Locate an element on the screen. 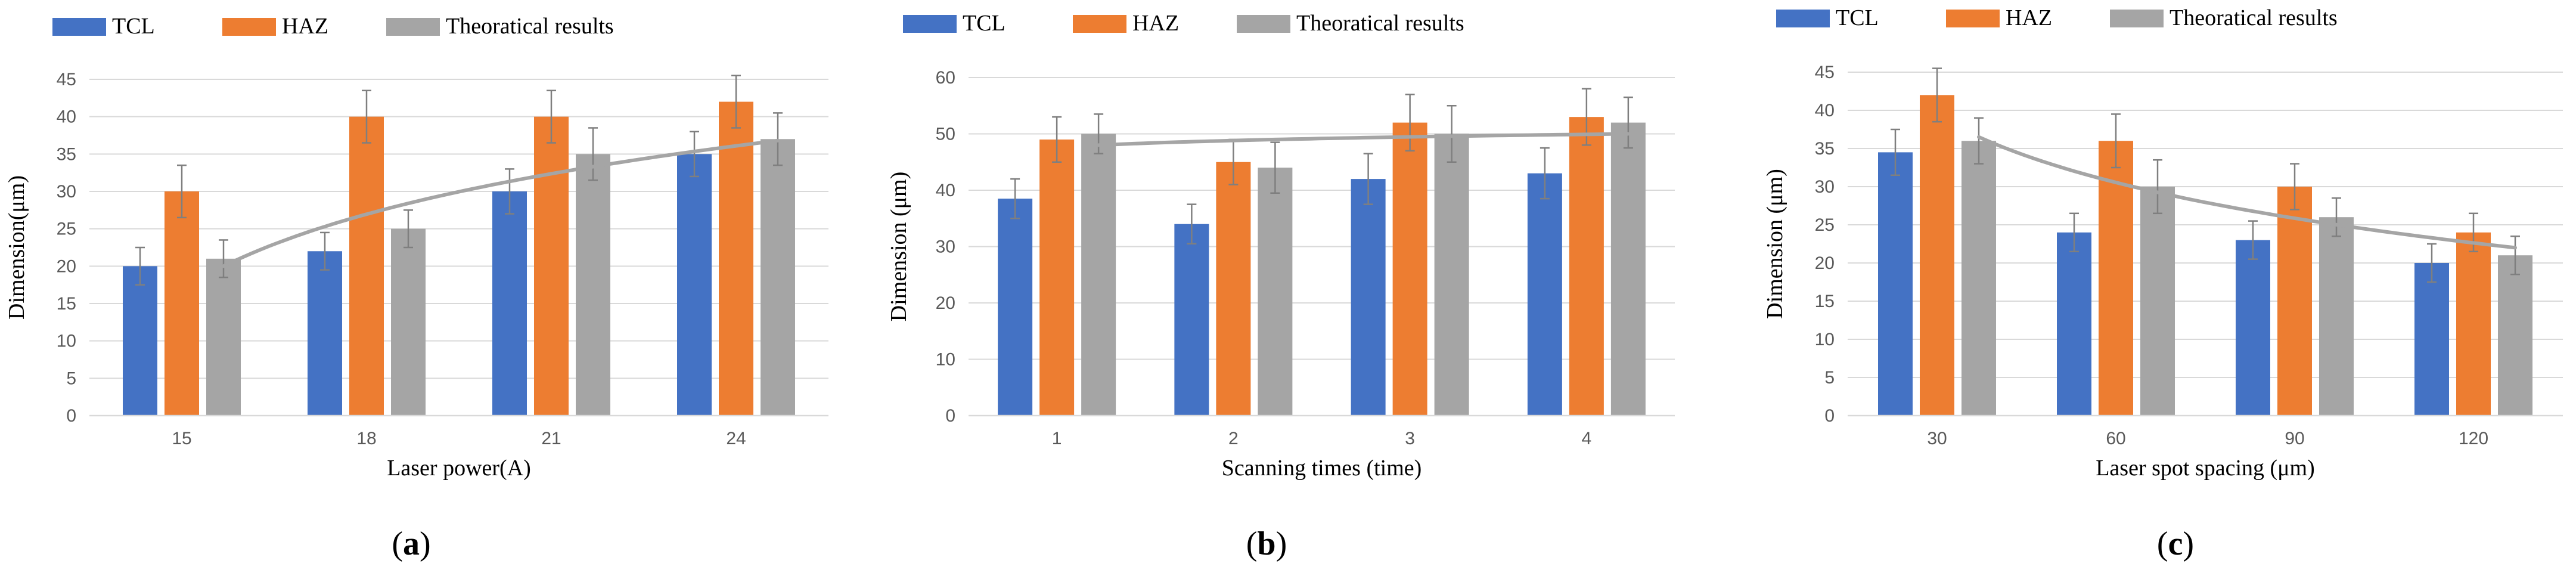 The width and height of the screenshot is (2576, 582). x-axis-title: Laser spot spacing (μm) is located at coordinates (2206, 469).